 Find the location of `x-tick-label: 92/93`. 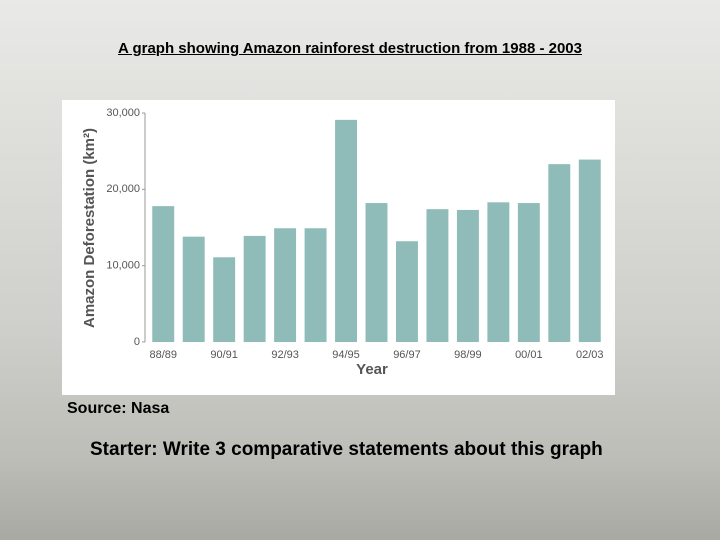

x-tick-label: 92/93 is located at coordinates (285, 355).